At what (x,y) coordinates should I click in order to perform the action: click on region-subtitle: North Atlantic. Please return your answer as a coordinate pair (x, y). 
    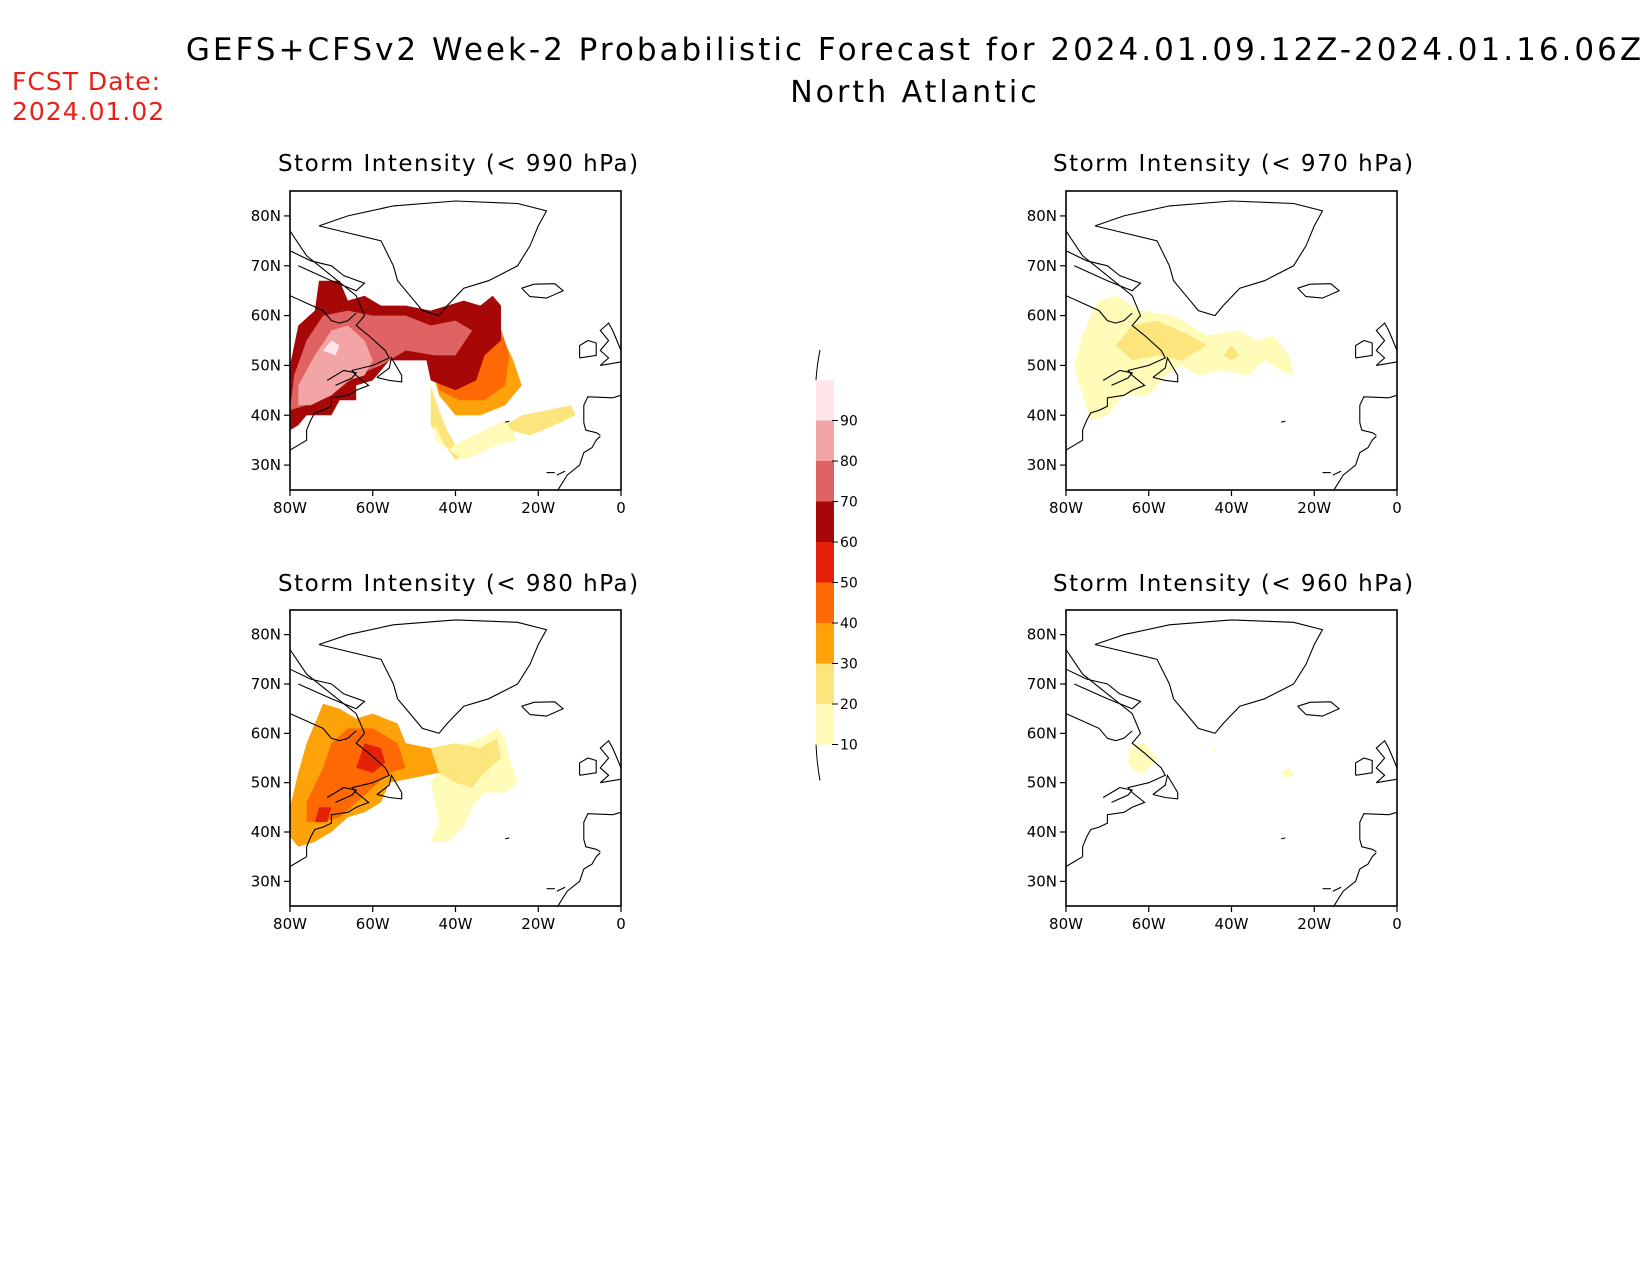
    Looking at the image, I should click on (915, 92).